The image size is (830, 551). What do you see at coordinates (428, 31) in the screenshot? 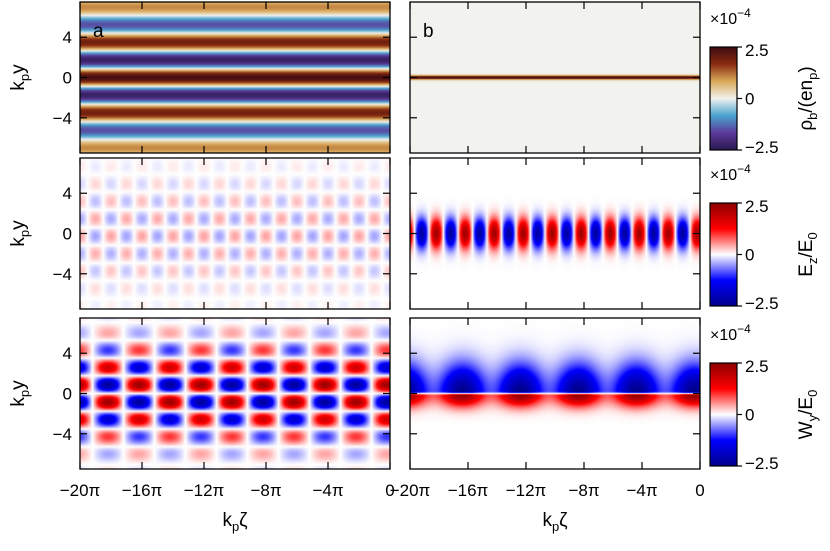
I see `panel-letter-b: b` at bounding box center [428, 31].